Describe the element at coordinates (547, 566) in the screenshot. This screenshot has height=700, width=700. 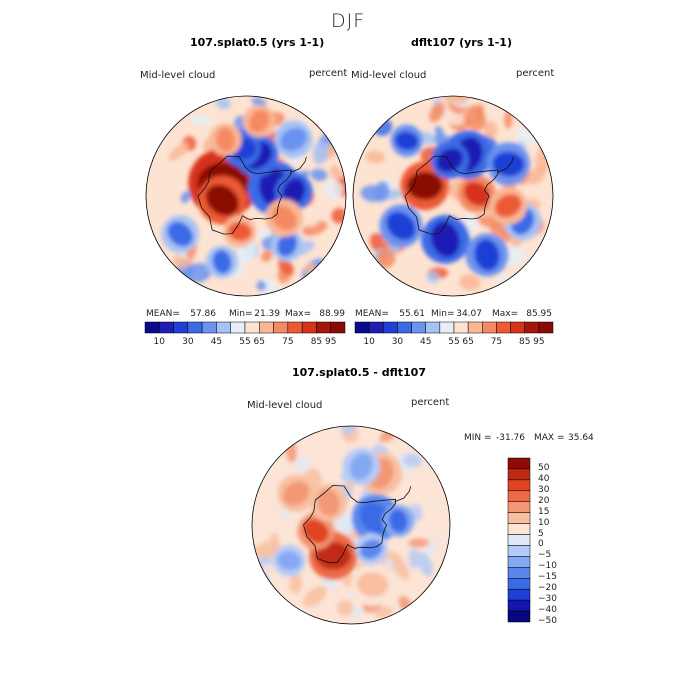
I see `colorbar-tick-label: −10` at that location.